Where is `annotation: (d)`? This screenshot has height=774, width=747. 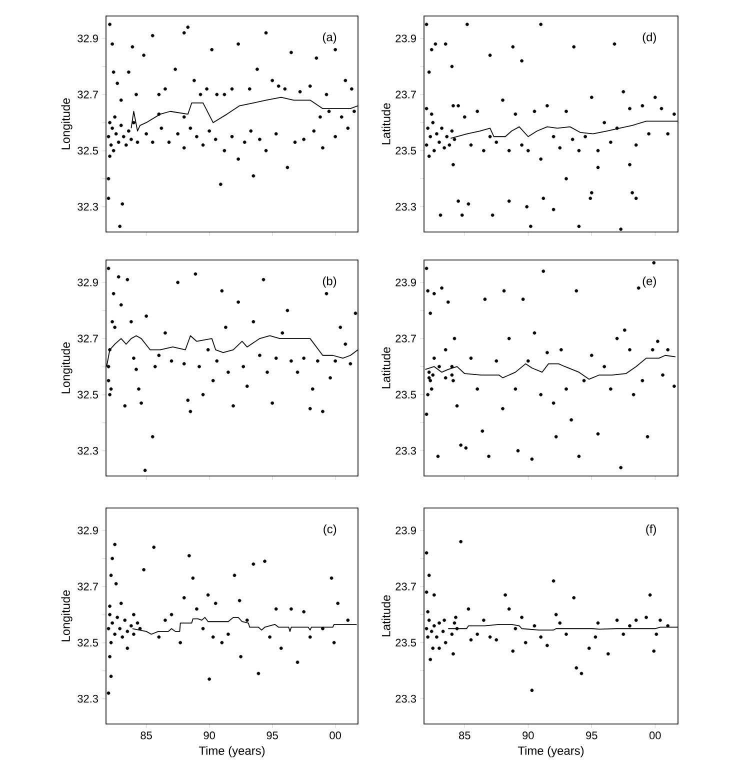 annotation: (d) is located at coordinates (649, 38).